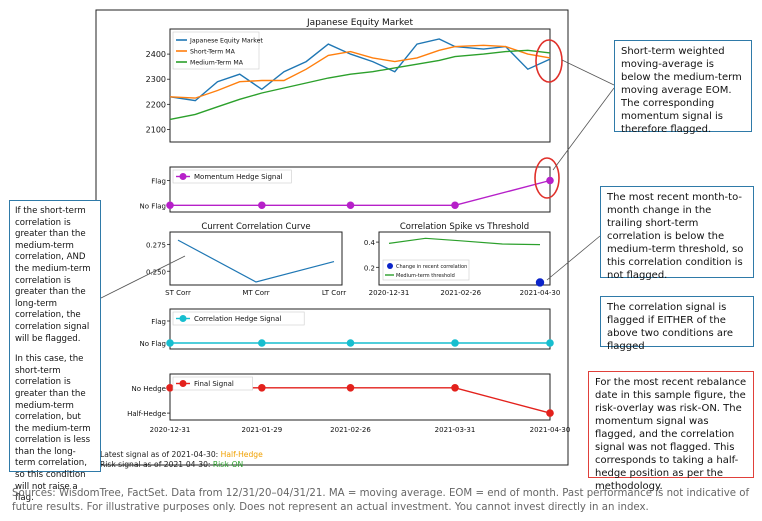 This screenshot has width=762, height=521. I want to click on final-signal-y-tick-label: Half-Hedge, so click(146, 414).